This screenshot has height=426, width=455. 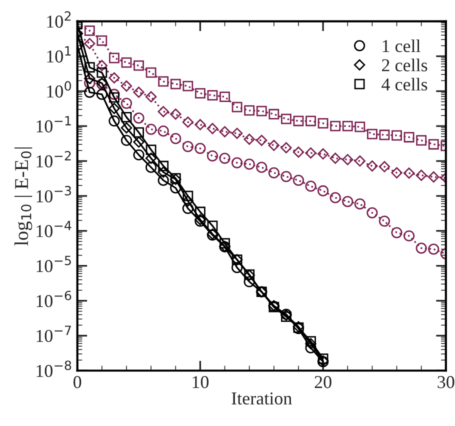 What do you see at coordinates (59, 54) in the screenshot?
I see `y-tick-label: 10$^{1}$` at bounding box center [59, 54].